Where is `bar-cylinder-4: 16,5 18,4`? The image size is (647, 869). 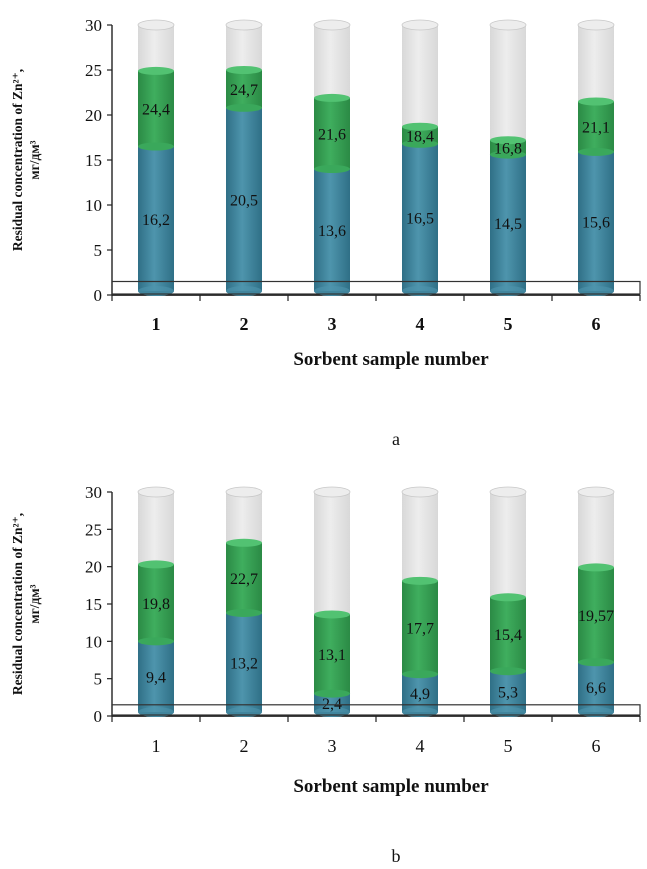 bar-cylinder-4: 16,5 18,4 is located at coordinates (420, 157).